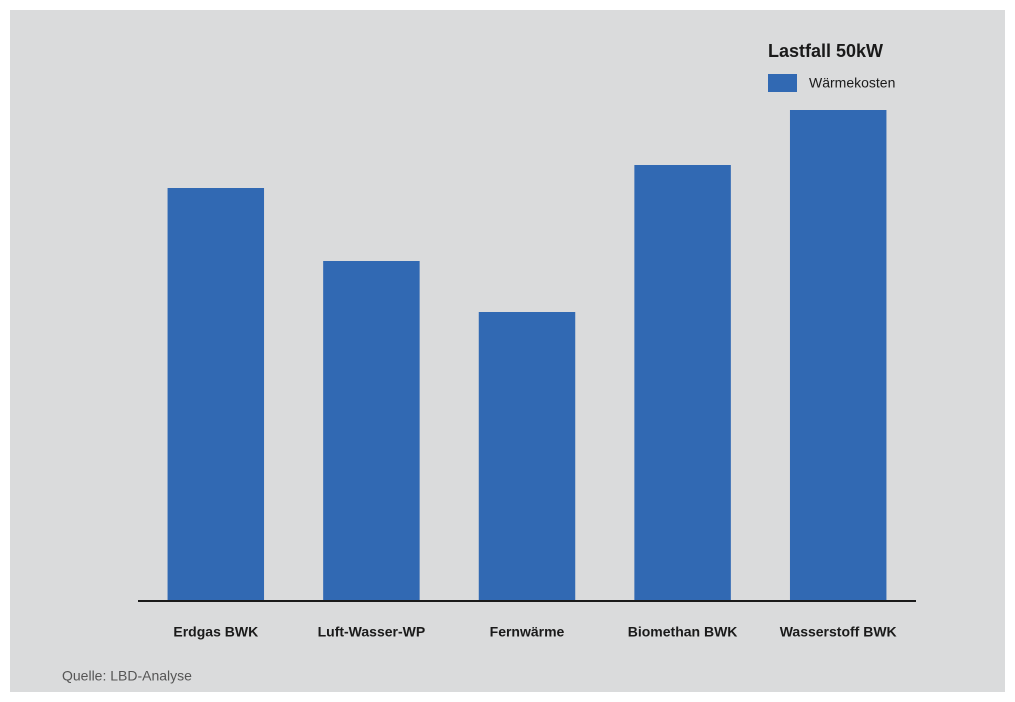  What do you see at coordinates (127, 676) in the screenshot?
I see `source-note: Quelle: LBD-Analyse` at bounding box center [127, 676].